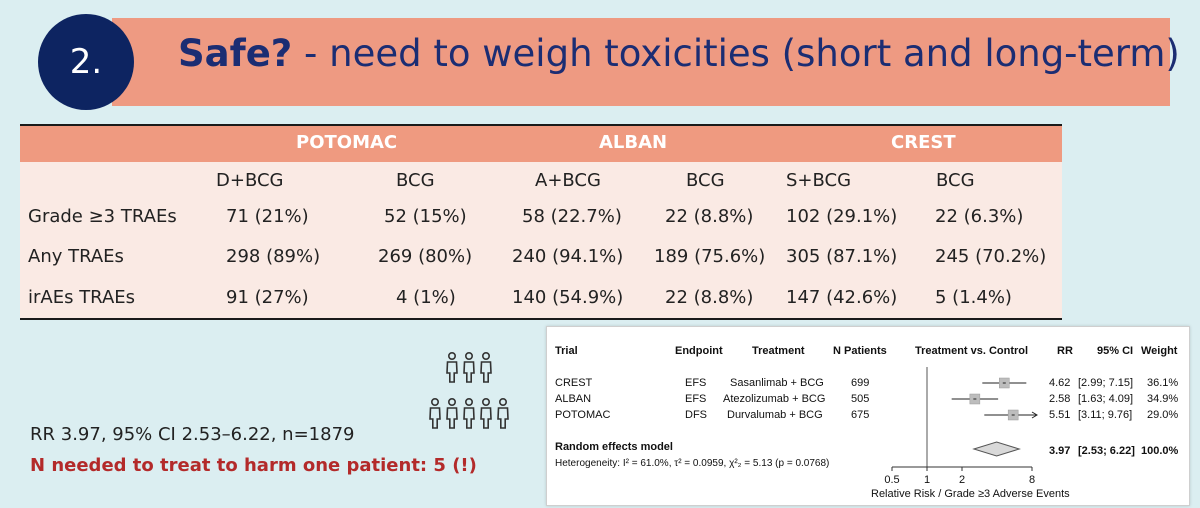  Describe the element at coordinates (962, 480) in the screenshot. I see `x-tick-label: 2` at that location.